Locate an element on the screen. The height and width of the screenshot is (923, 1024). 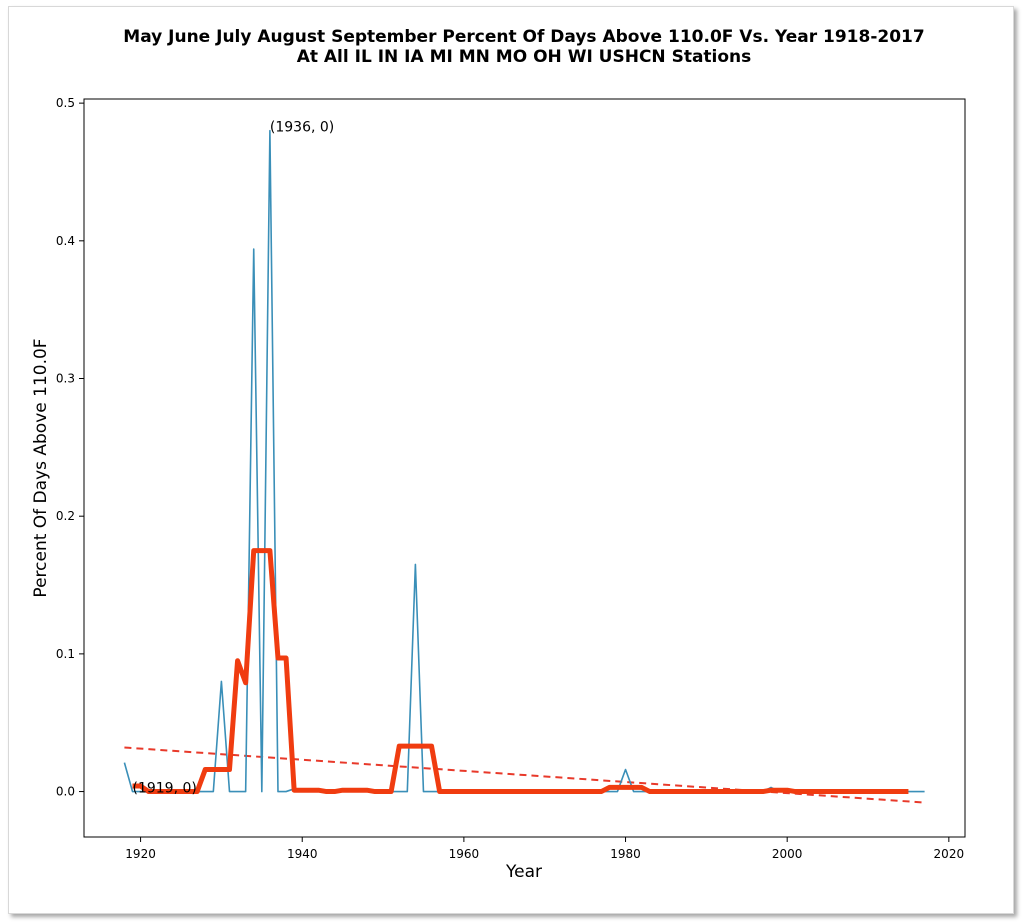
y-axis: 0.0 0.1 0.2 0.3 0.4 0.5 is located at coordinates (70, 447).